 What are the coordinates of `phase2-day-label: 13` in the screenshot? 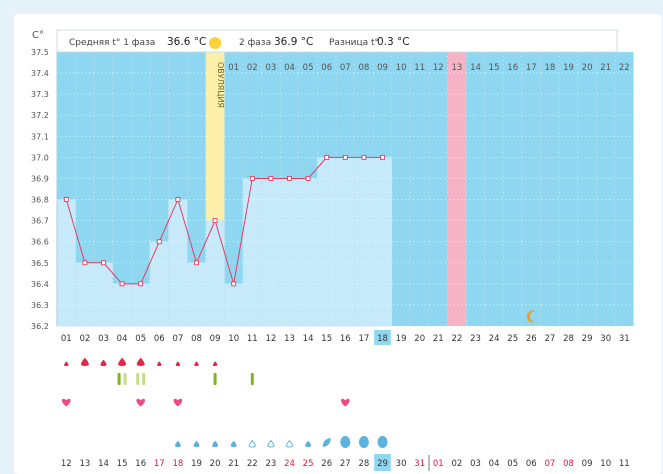 It's located at (456, 68).